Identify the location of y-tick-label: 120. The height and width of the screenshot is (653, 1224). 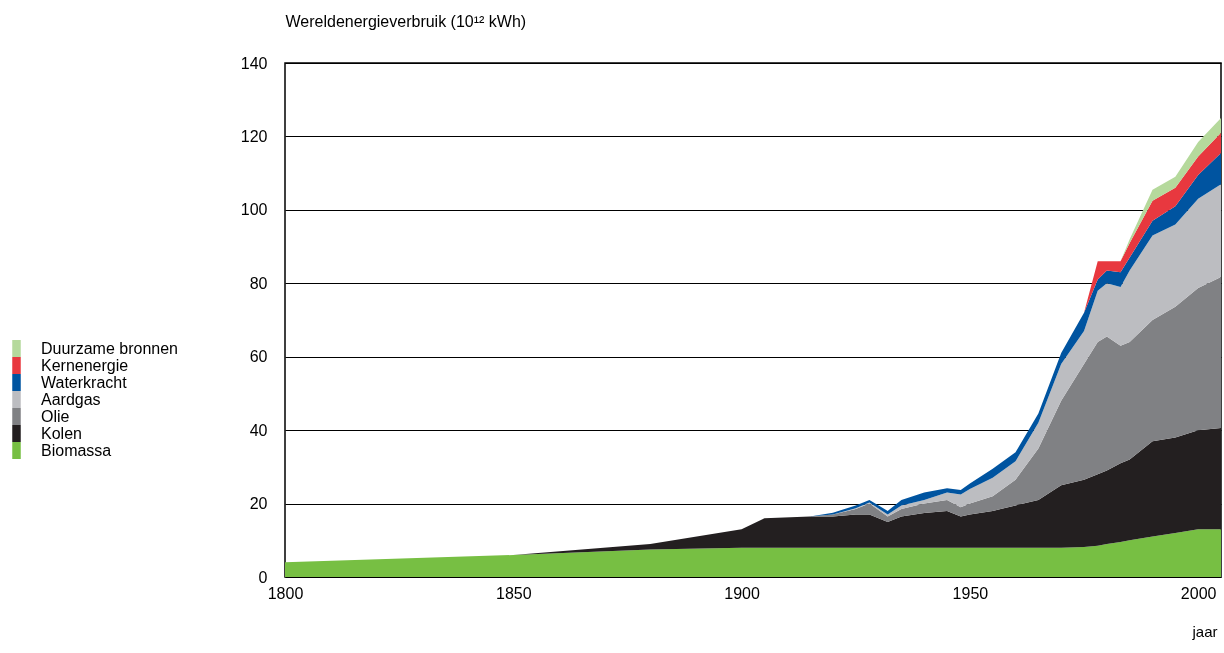
(254, 136).